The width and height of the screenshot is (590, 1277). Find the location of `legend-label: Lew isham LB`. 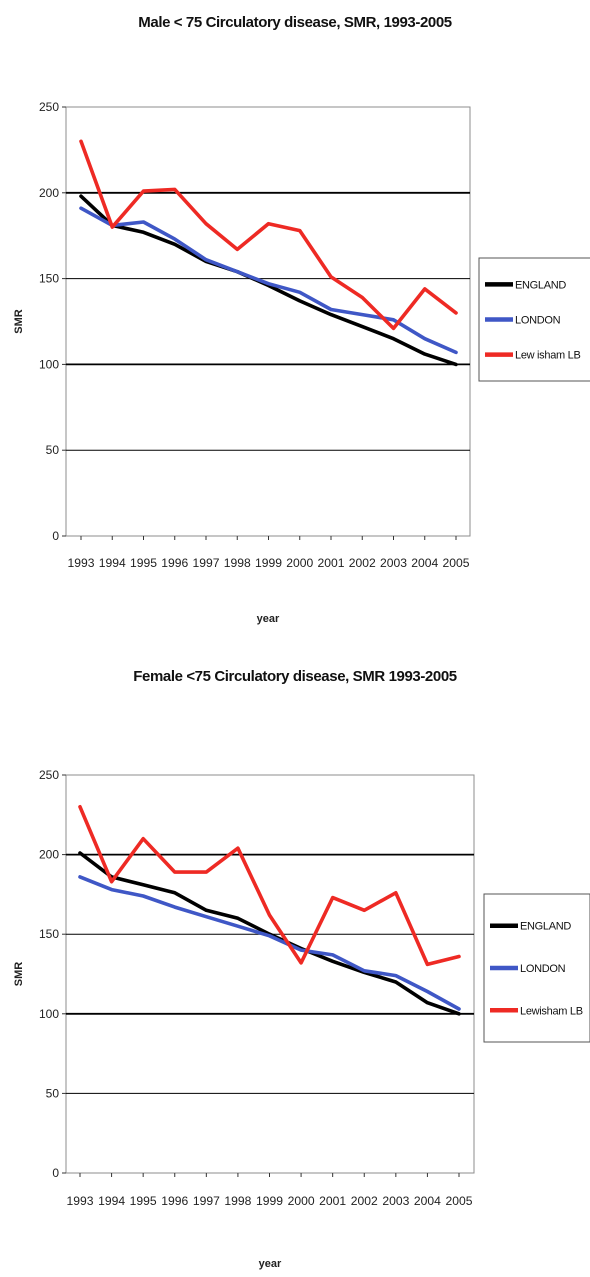

legend-label: Lew isham LB is located at coordinates (548, 356).